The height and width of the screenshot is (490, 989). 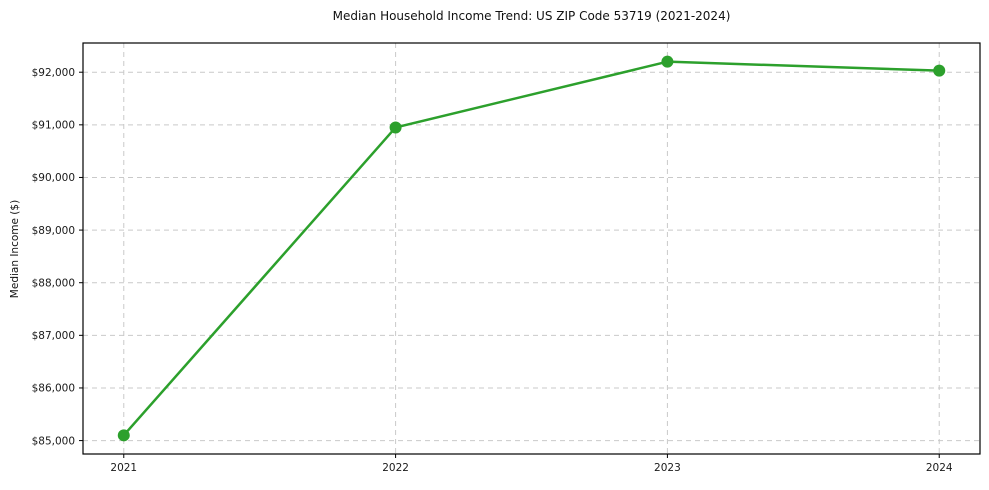 What do you see at coordinates (667, 468) in the screenshot?
I see `x-tick-label: 2023` at bounding box center [667, 468].